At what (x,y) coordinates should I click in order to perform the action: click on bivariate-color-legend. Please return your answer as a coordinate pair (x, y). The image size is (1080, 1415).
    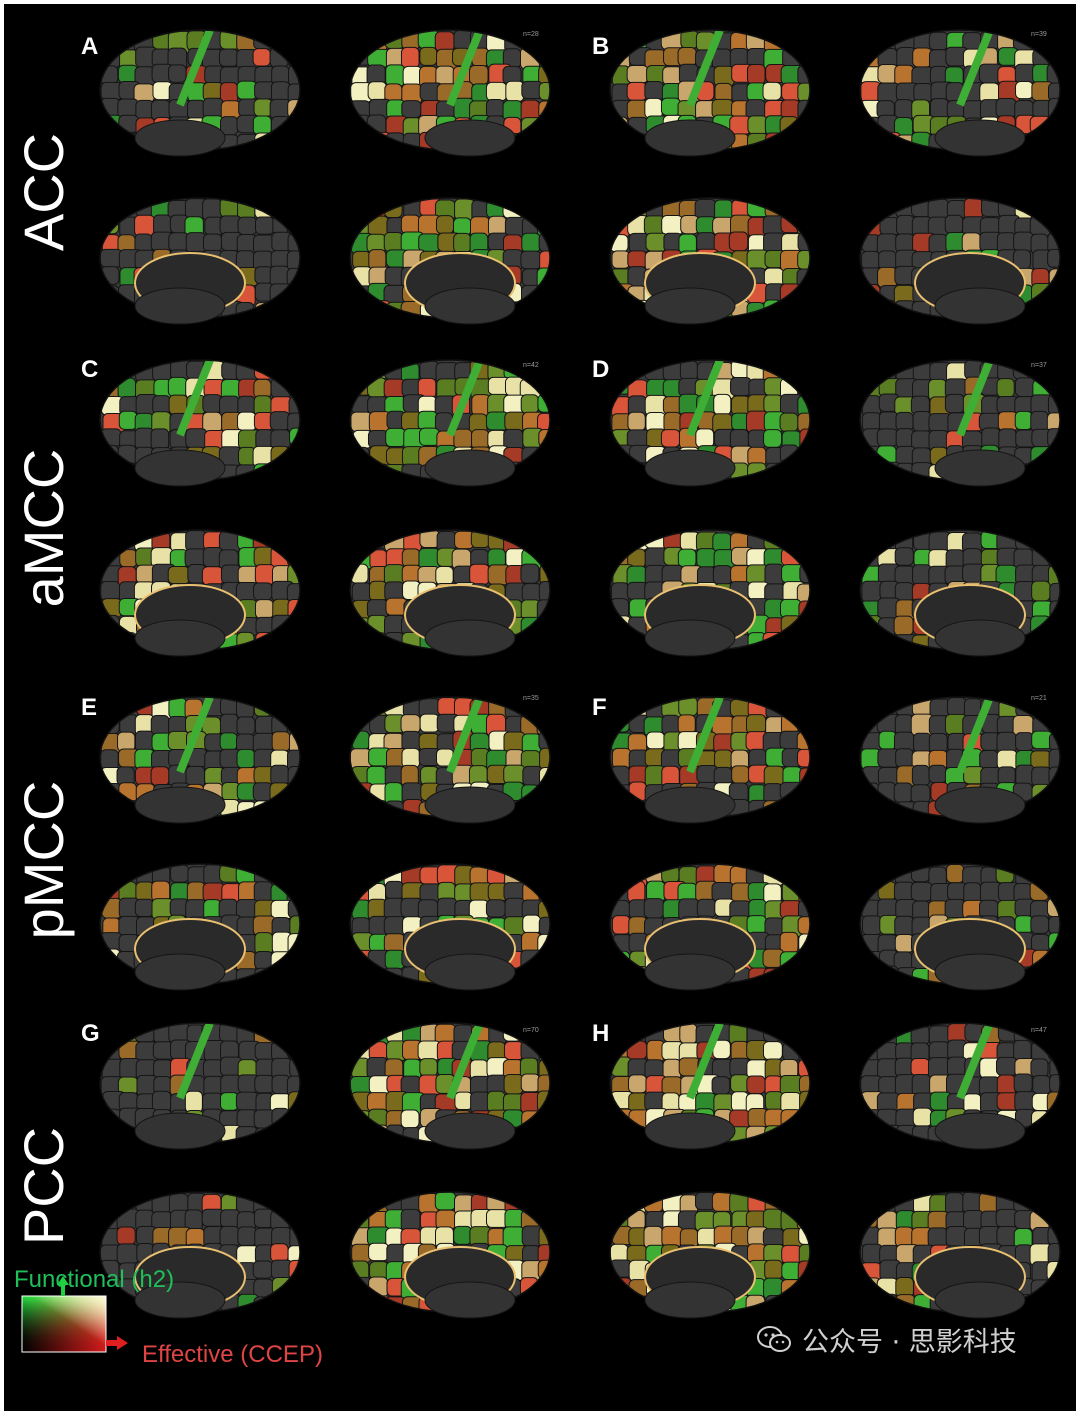
    Looking at the image, I should click on (74, 1314).